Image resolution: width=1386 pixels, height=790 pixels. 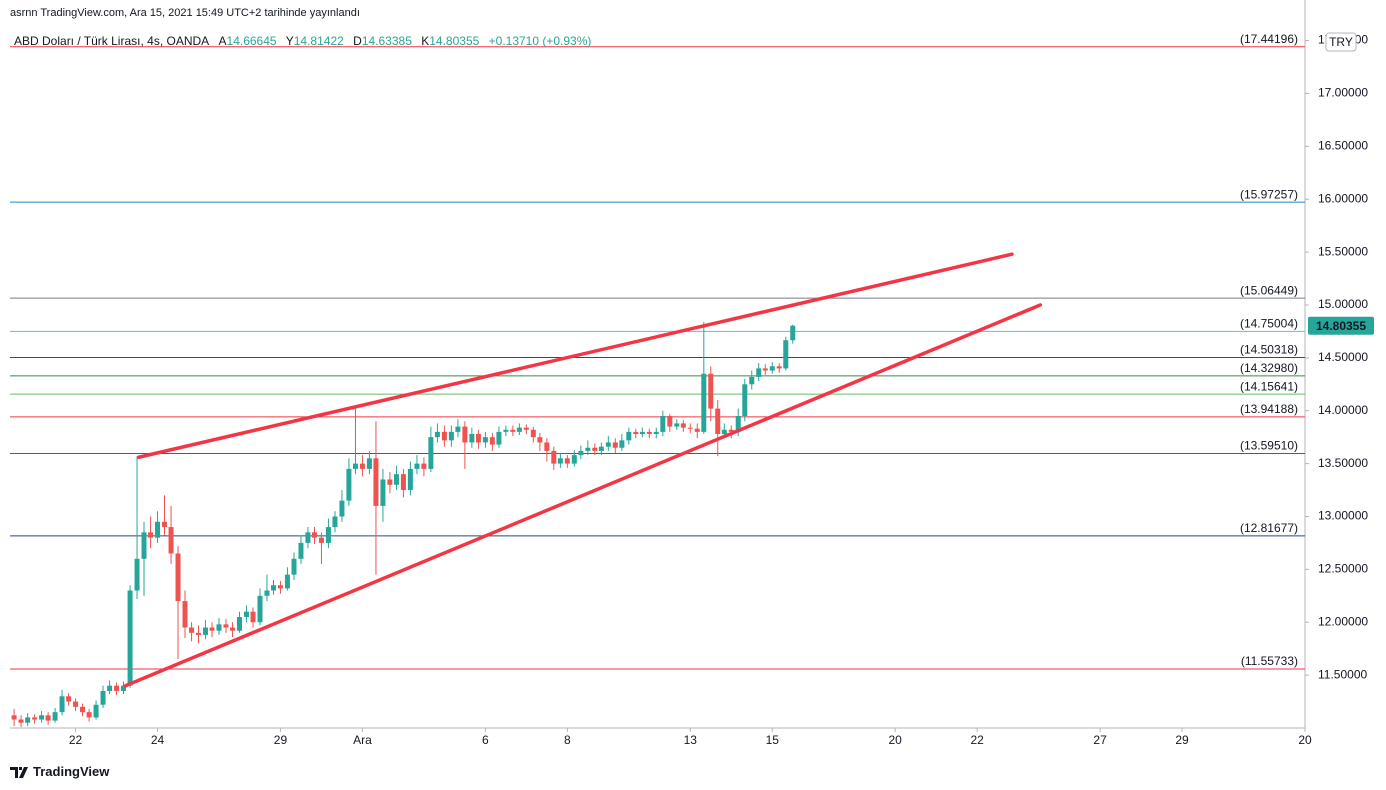 What do you see at coordinates (1269, 290) in the screenshot?
I see `level-label: (15.06449)` at bounding box center [1269, 290].